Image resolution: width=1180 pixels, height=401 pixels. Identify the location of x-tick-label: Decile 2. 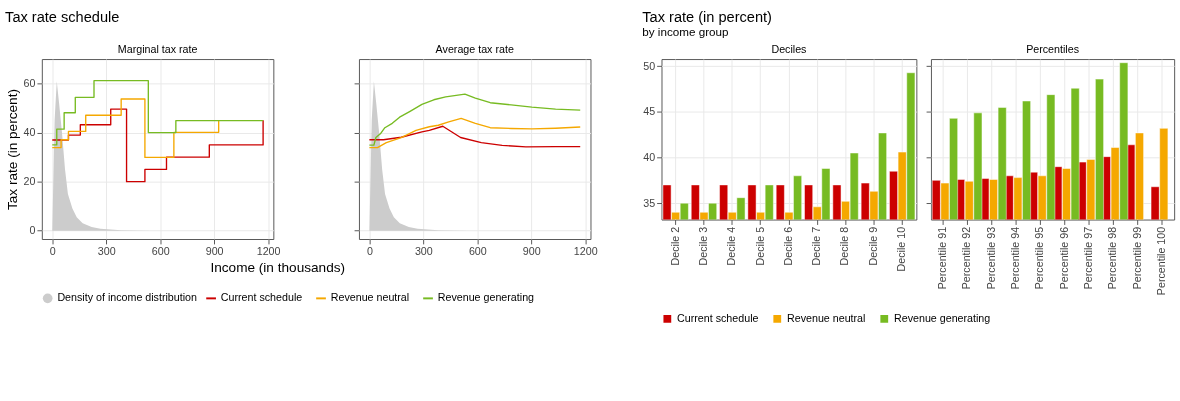
(674, 246).